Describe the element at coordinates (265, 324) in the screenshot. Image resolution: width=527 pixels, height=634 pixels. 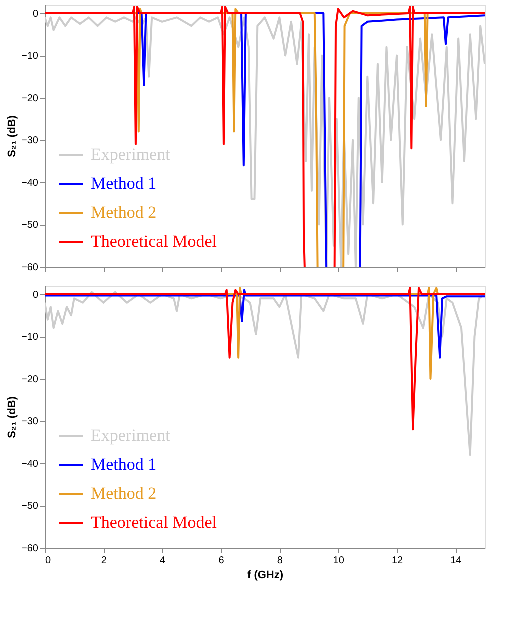
I see `line-series` at that location.